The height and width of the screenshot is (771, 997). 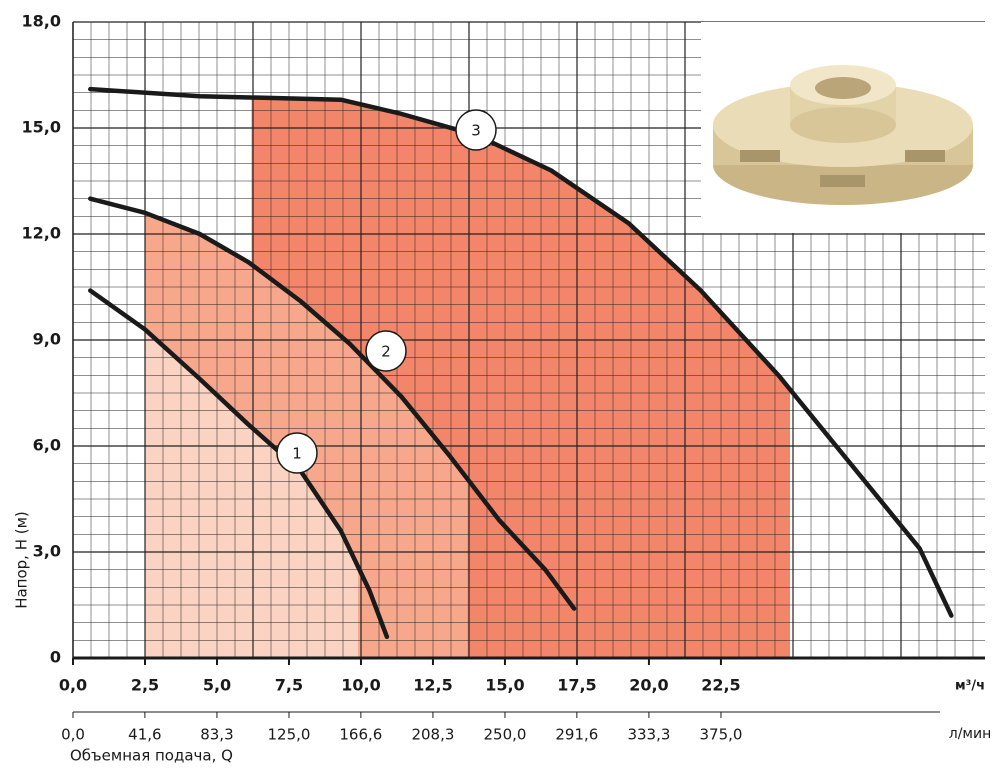 I want to click on x-tick-label: 10,0, so click(x=360, y=685).